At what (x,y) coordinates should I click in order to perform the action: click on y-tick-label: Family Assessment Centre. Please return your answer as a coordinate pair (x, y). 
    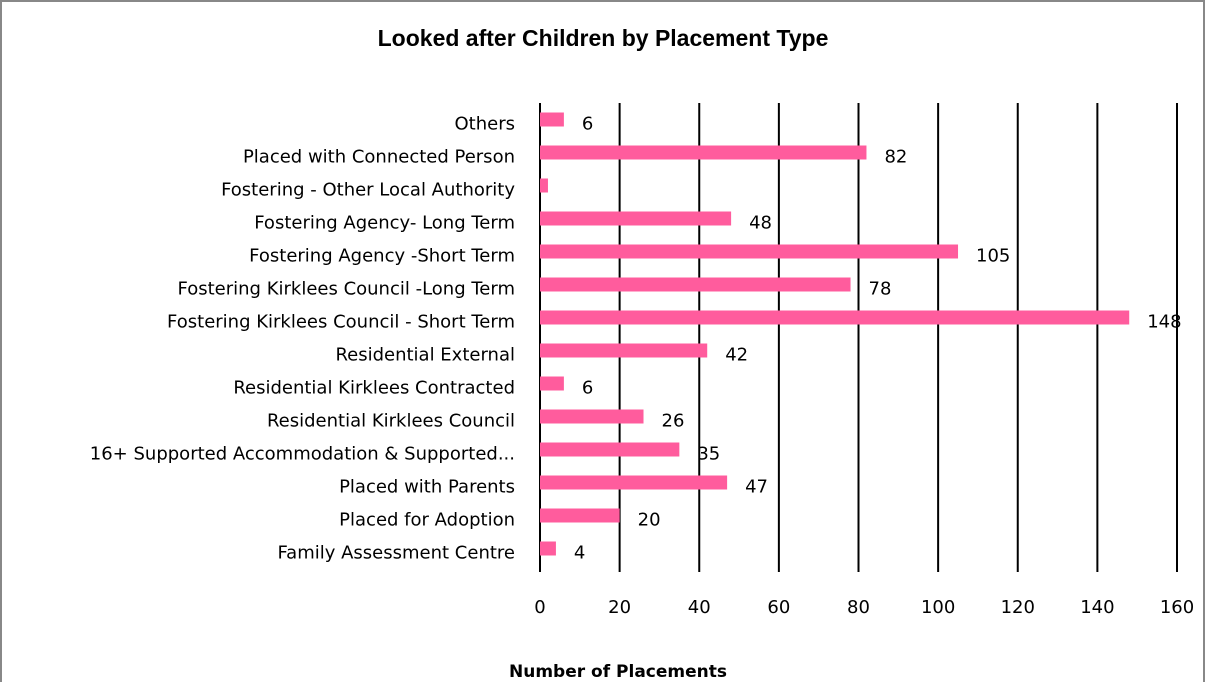
    Looking at the image, I should click on (396, 553).